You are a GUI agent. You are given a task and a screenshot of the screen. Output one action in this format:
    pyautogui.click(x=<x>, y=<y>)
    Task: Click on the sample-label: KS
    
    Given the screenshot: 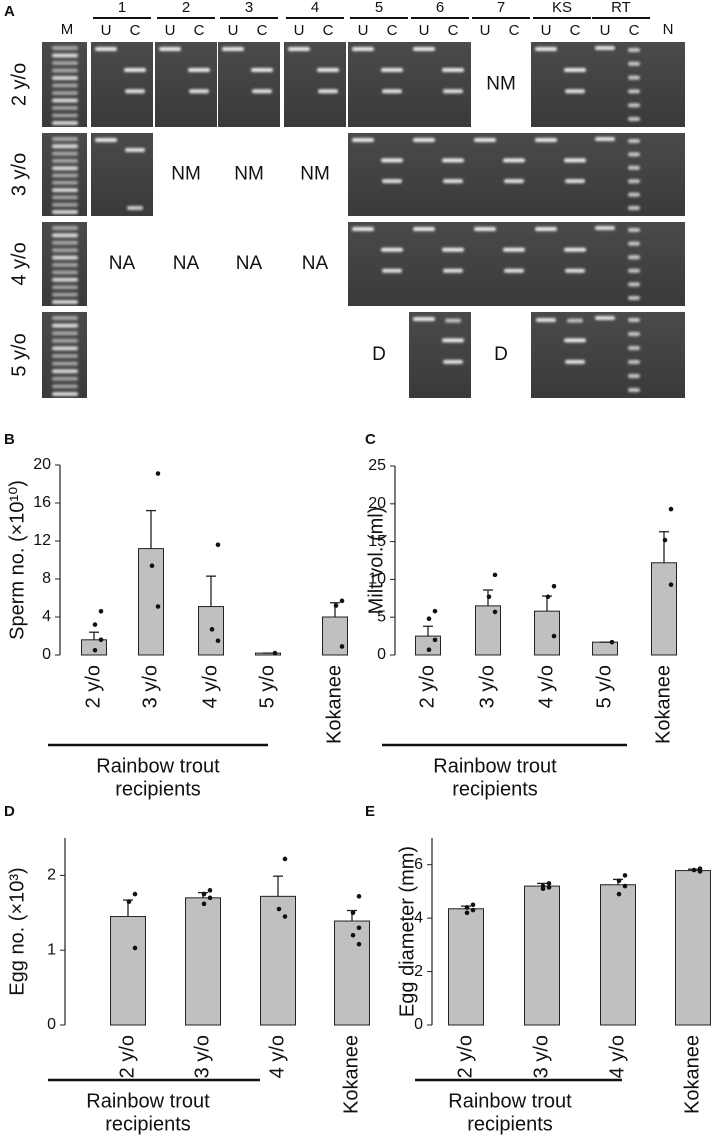 What is the action you would take?
    pyautogui.click(x=562, y=8)
    